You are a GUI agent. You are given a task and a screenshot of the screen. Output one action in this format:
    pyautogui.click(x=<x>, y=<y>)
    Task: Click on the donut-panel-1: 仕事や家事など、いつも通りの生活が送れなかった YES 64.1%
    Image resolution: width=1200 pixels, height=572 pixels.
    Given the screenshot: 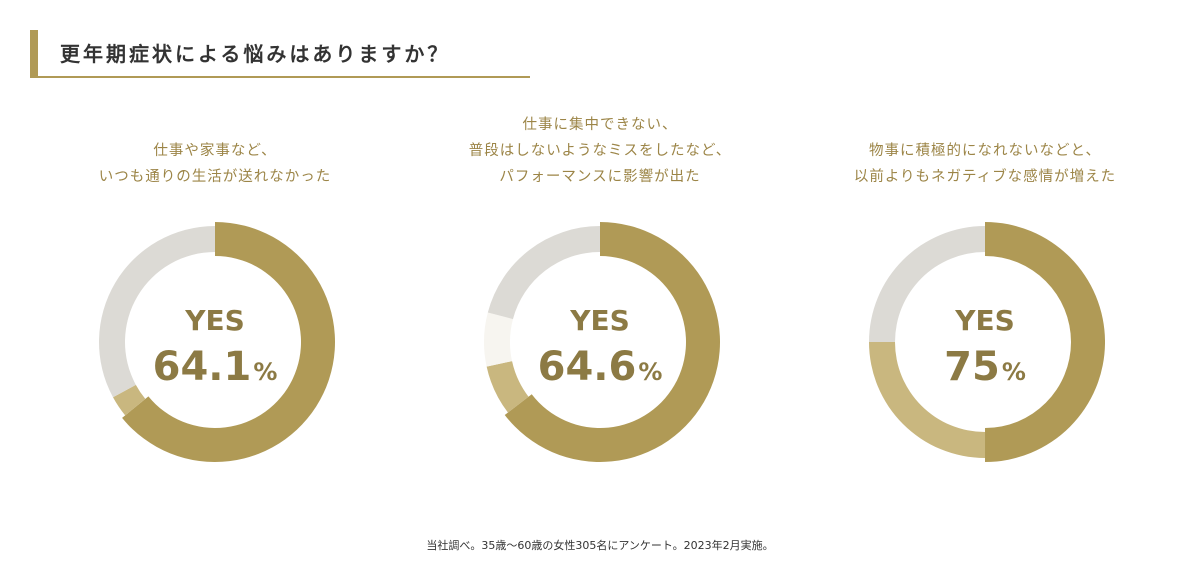 What is the action you would take?
    pyautogui.click(x=215, y=300)
    